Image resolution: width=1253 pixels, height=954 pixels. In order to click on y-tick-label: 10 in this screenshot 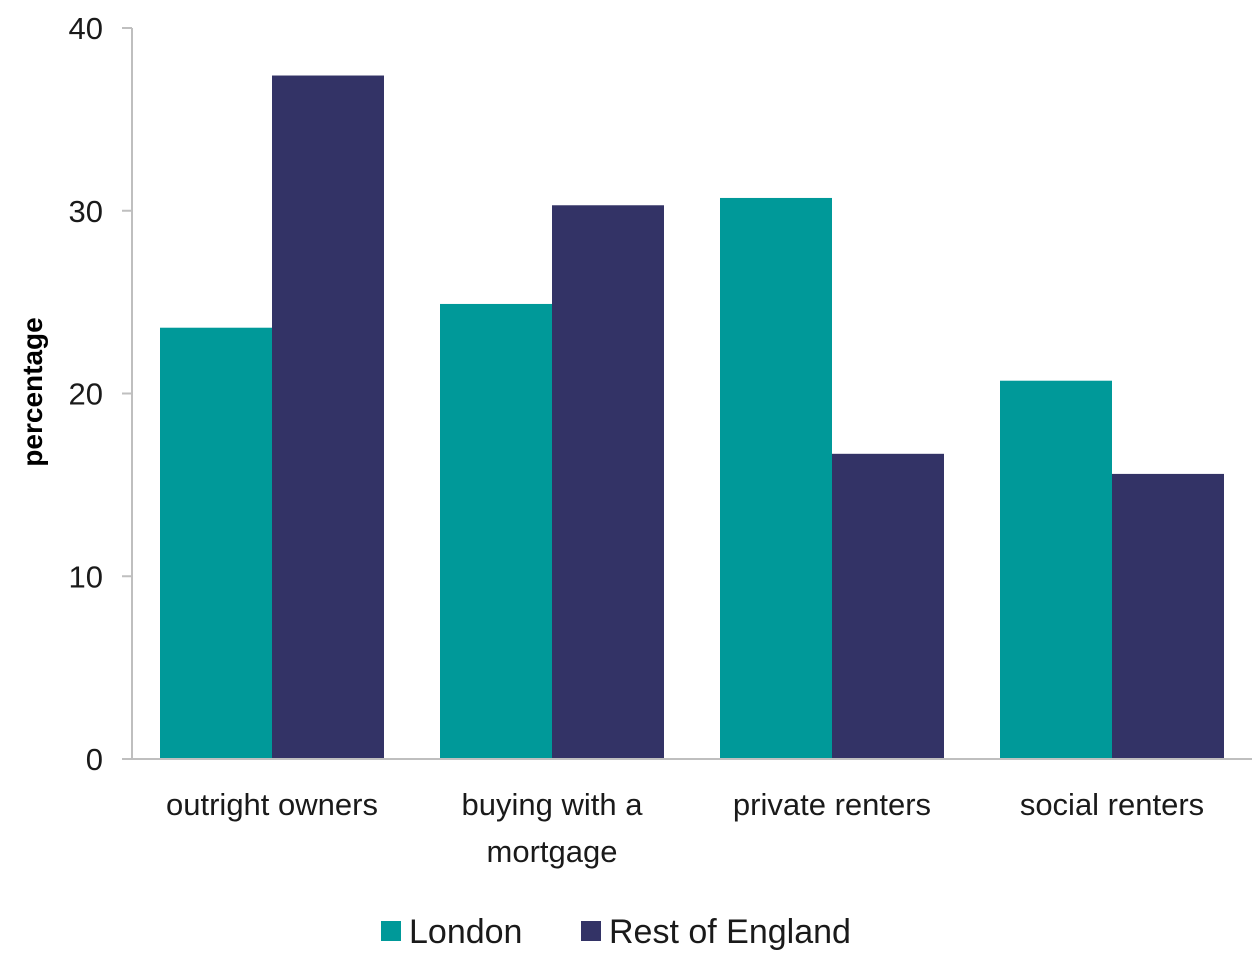, I will do `click(86, 576)`.